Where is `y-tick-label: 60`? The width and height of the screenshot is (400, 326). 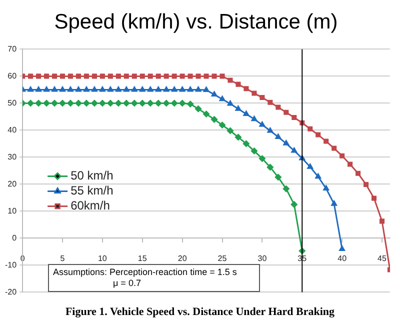
y-tick-label: 60 is located at coordinates (13, 75).